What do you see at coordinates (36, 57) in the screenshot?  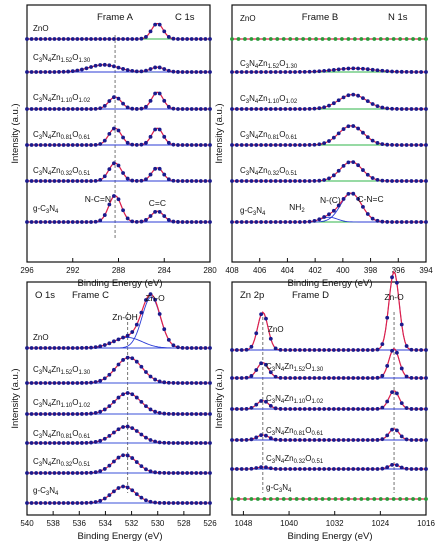 I see `label-base: C` at bounding box center [36, 57].